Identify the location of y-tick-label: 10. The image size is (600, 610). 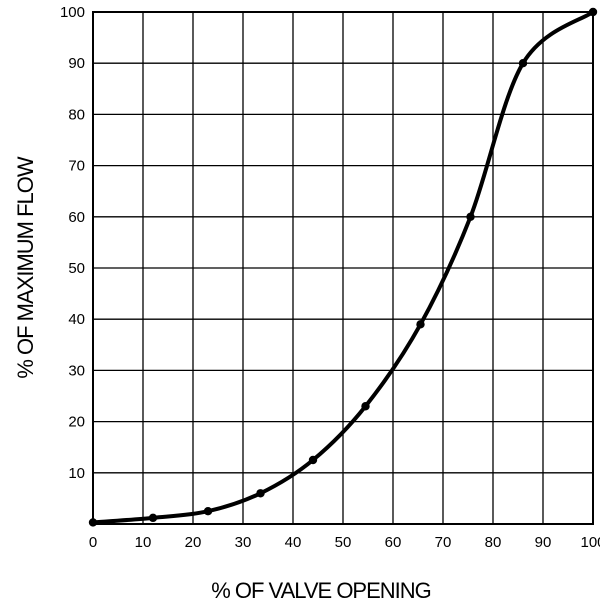
(76, 473).